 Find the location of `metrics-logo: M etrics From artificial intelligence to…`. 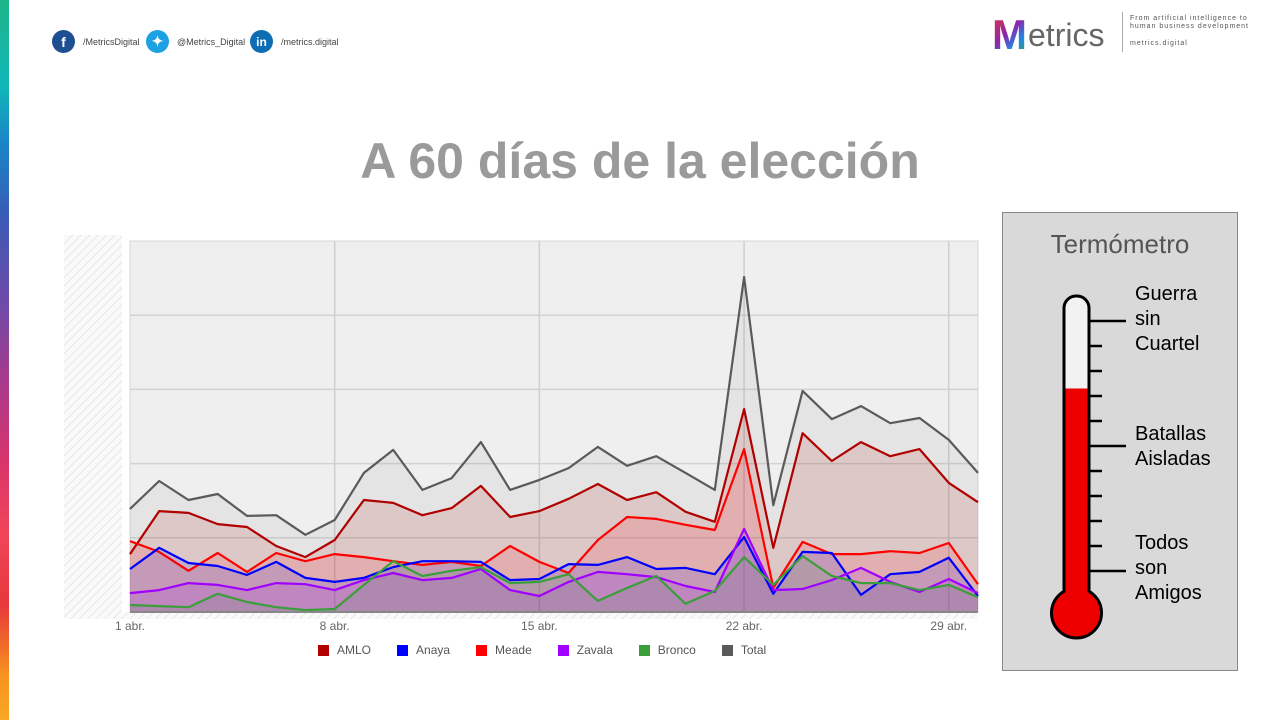

metrics-logo: M etrics From artificial intelligence to… is located at coordinates (1120, 34).